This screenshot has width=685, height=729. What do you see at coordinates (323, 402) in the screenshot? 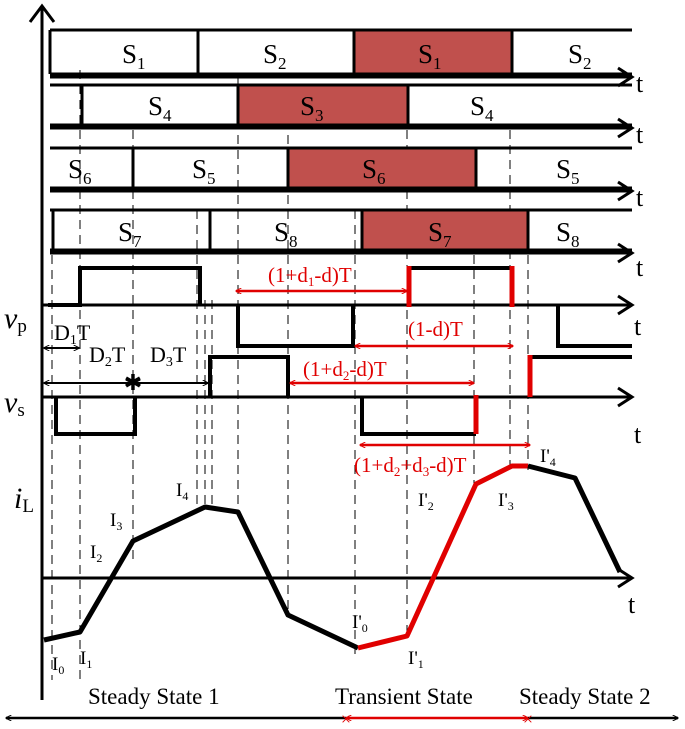
I see `vs-waveform: vs t` at bounding box center [323, 402].